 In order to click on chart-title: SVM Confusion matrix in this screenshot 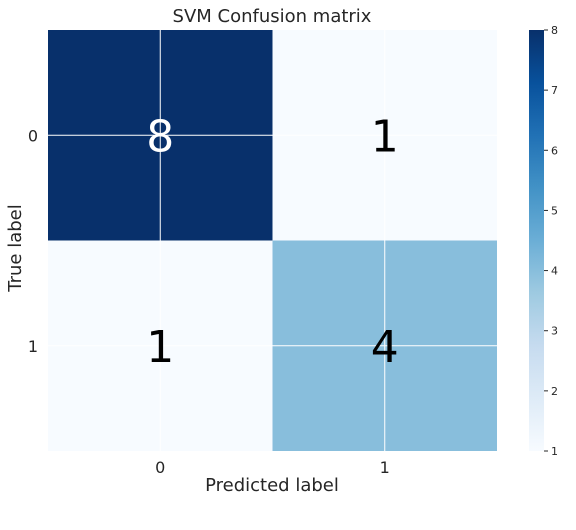, I will do `click(272, 16)`.